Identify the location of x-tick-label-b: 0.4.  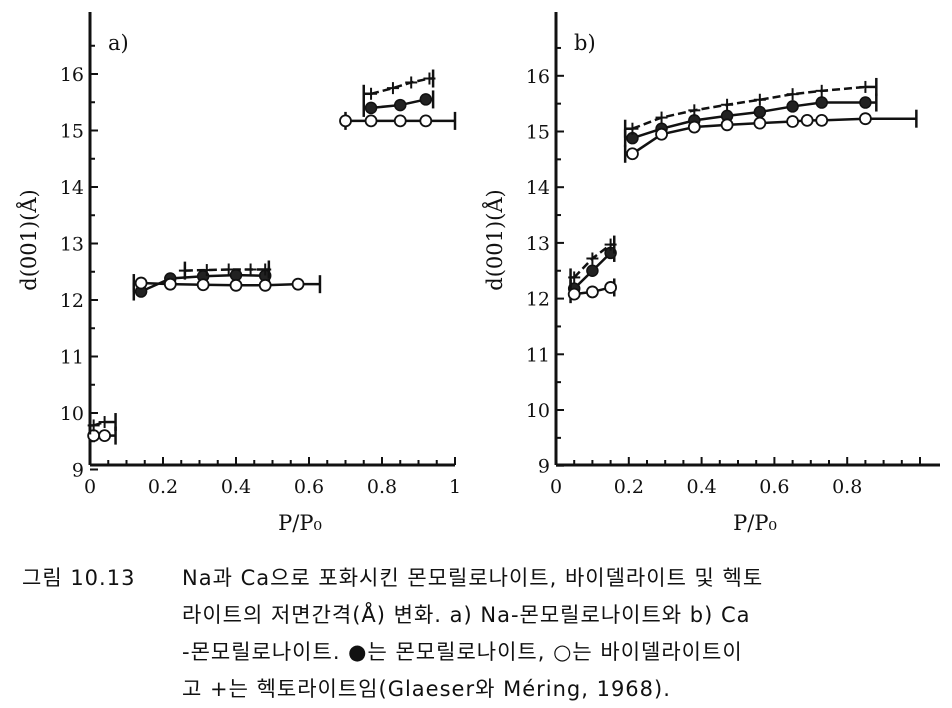
(701, 487).